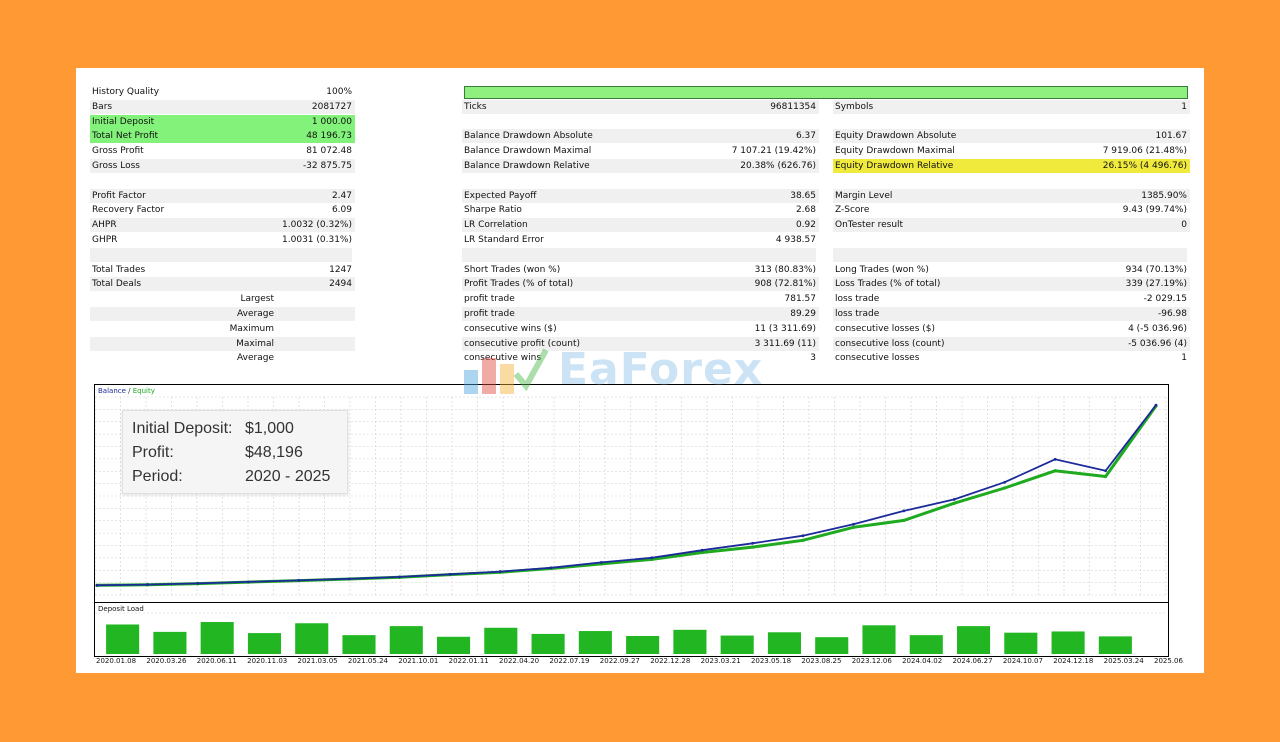 The image size is (1280, 742). Describe the element at coordinates (1131, 166) in the screenshot. I see `equity-dd-2-value: 26.15% (4 496.76)` at that location.